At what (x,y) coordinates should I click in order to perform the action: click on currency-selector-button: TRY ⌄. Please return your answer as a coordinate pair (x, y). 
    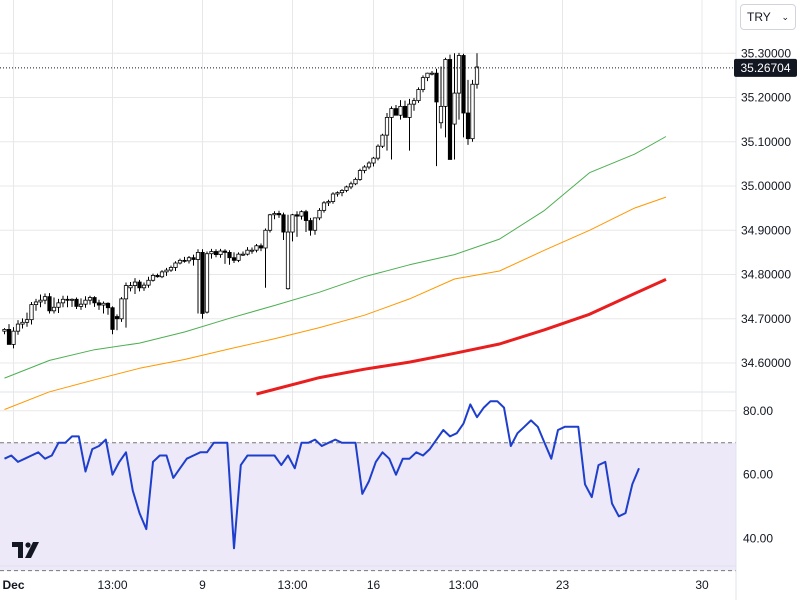
    Looking at the image, I should click on (768, 17).